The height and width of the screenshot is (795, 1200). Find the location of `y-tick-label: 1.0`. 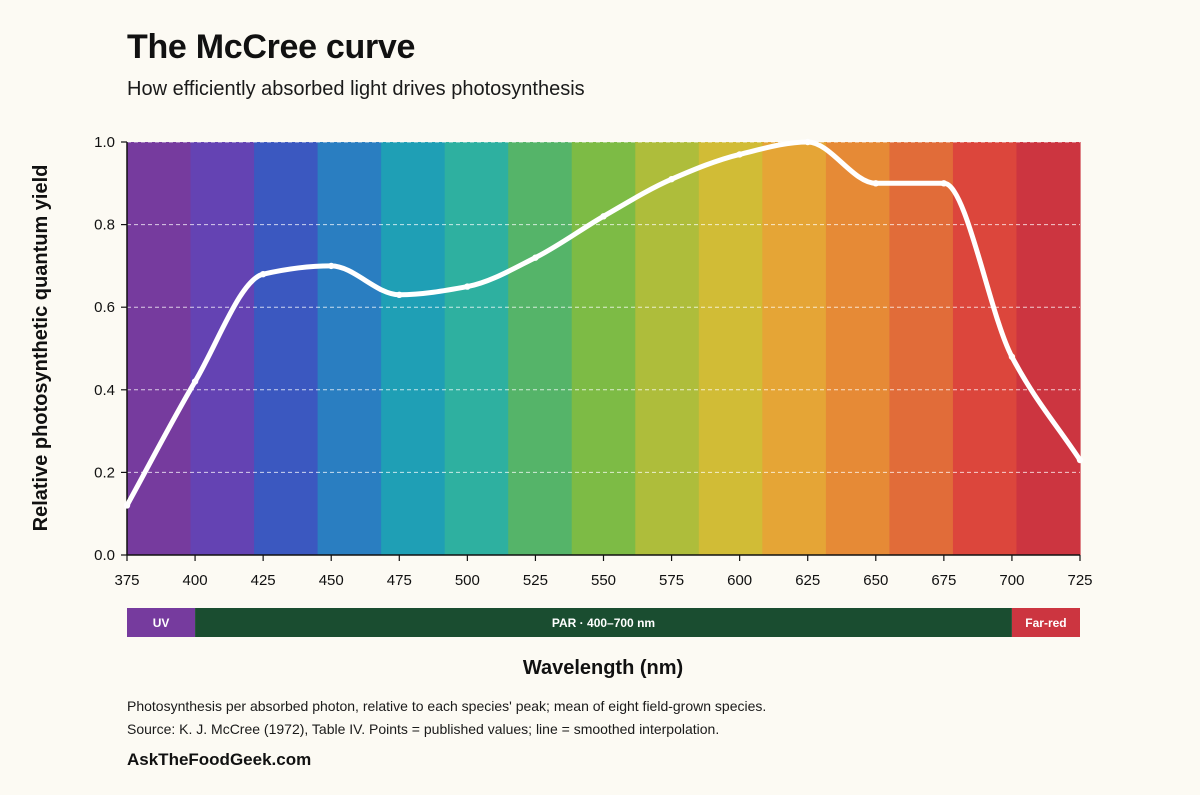

y-tick-label: 1.0 is located at coordinates (104, 142).